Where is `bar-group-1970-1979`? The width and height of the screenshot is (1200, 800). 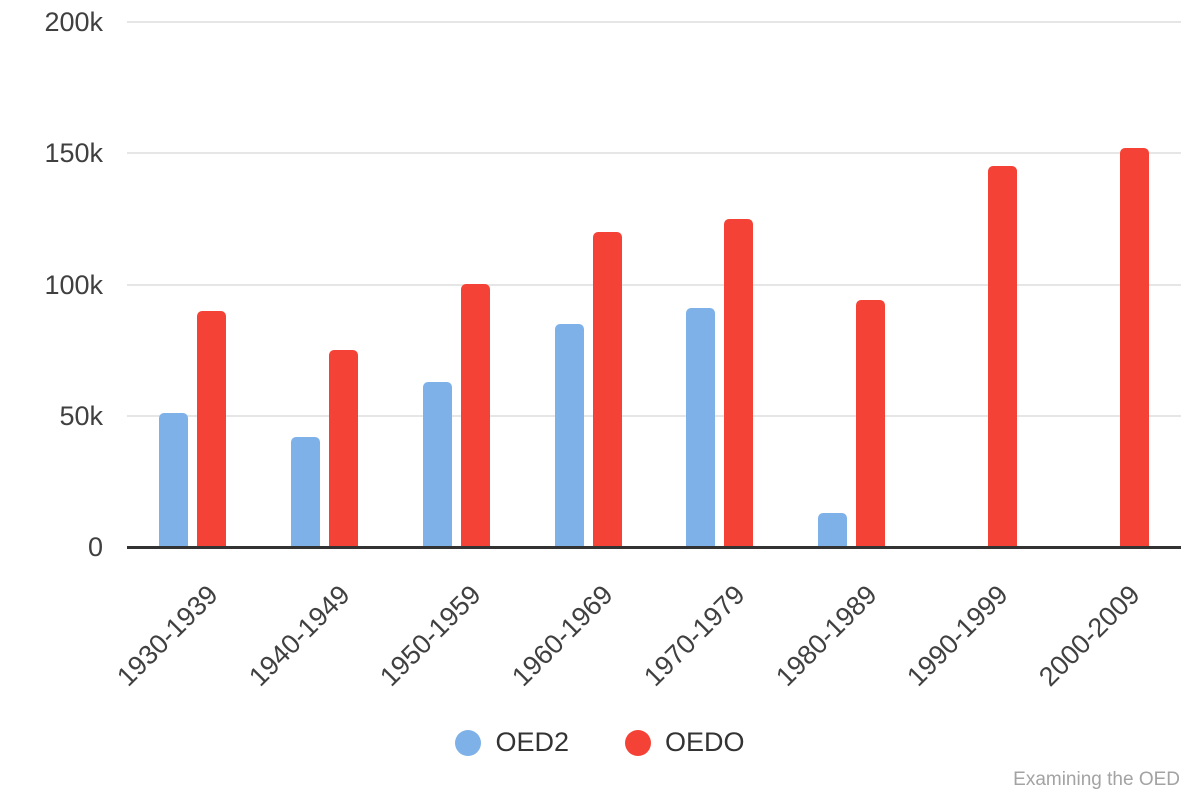 bar-group-1970-1979 is located at coordinates (720, 284).